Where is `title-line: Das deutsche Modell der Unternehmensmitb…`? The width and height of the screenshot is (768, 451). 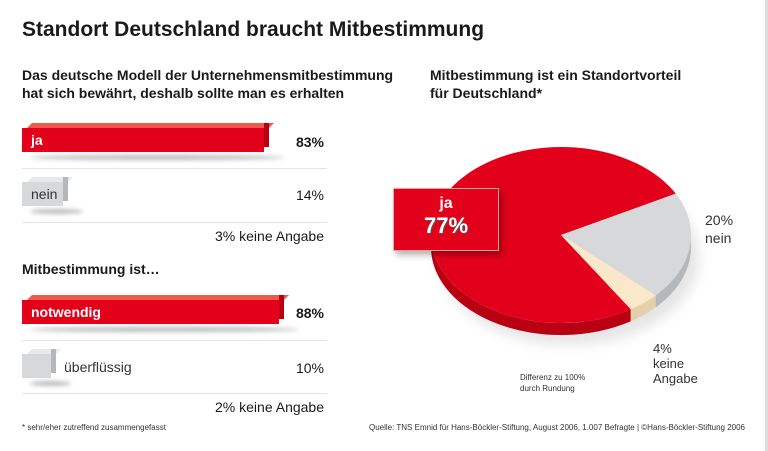 title-line: Das deutsche Modell der Unternehmensmitb… is located at coordinates (208, 75).